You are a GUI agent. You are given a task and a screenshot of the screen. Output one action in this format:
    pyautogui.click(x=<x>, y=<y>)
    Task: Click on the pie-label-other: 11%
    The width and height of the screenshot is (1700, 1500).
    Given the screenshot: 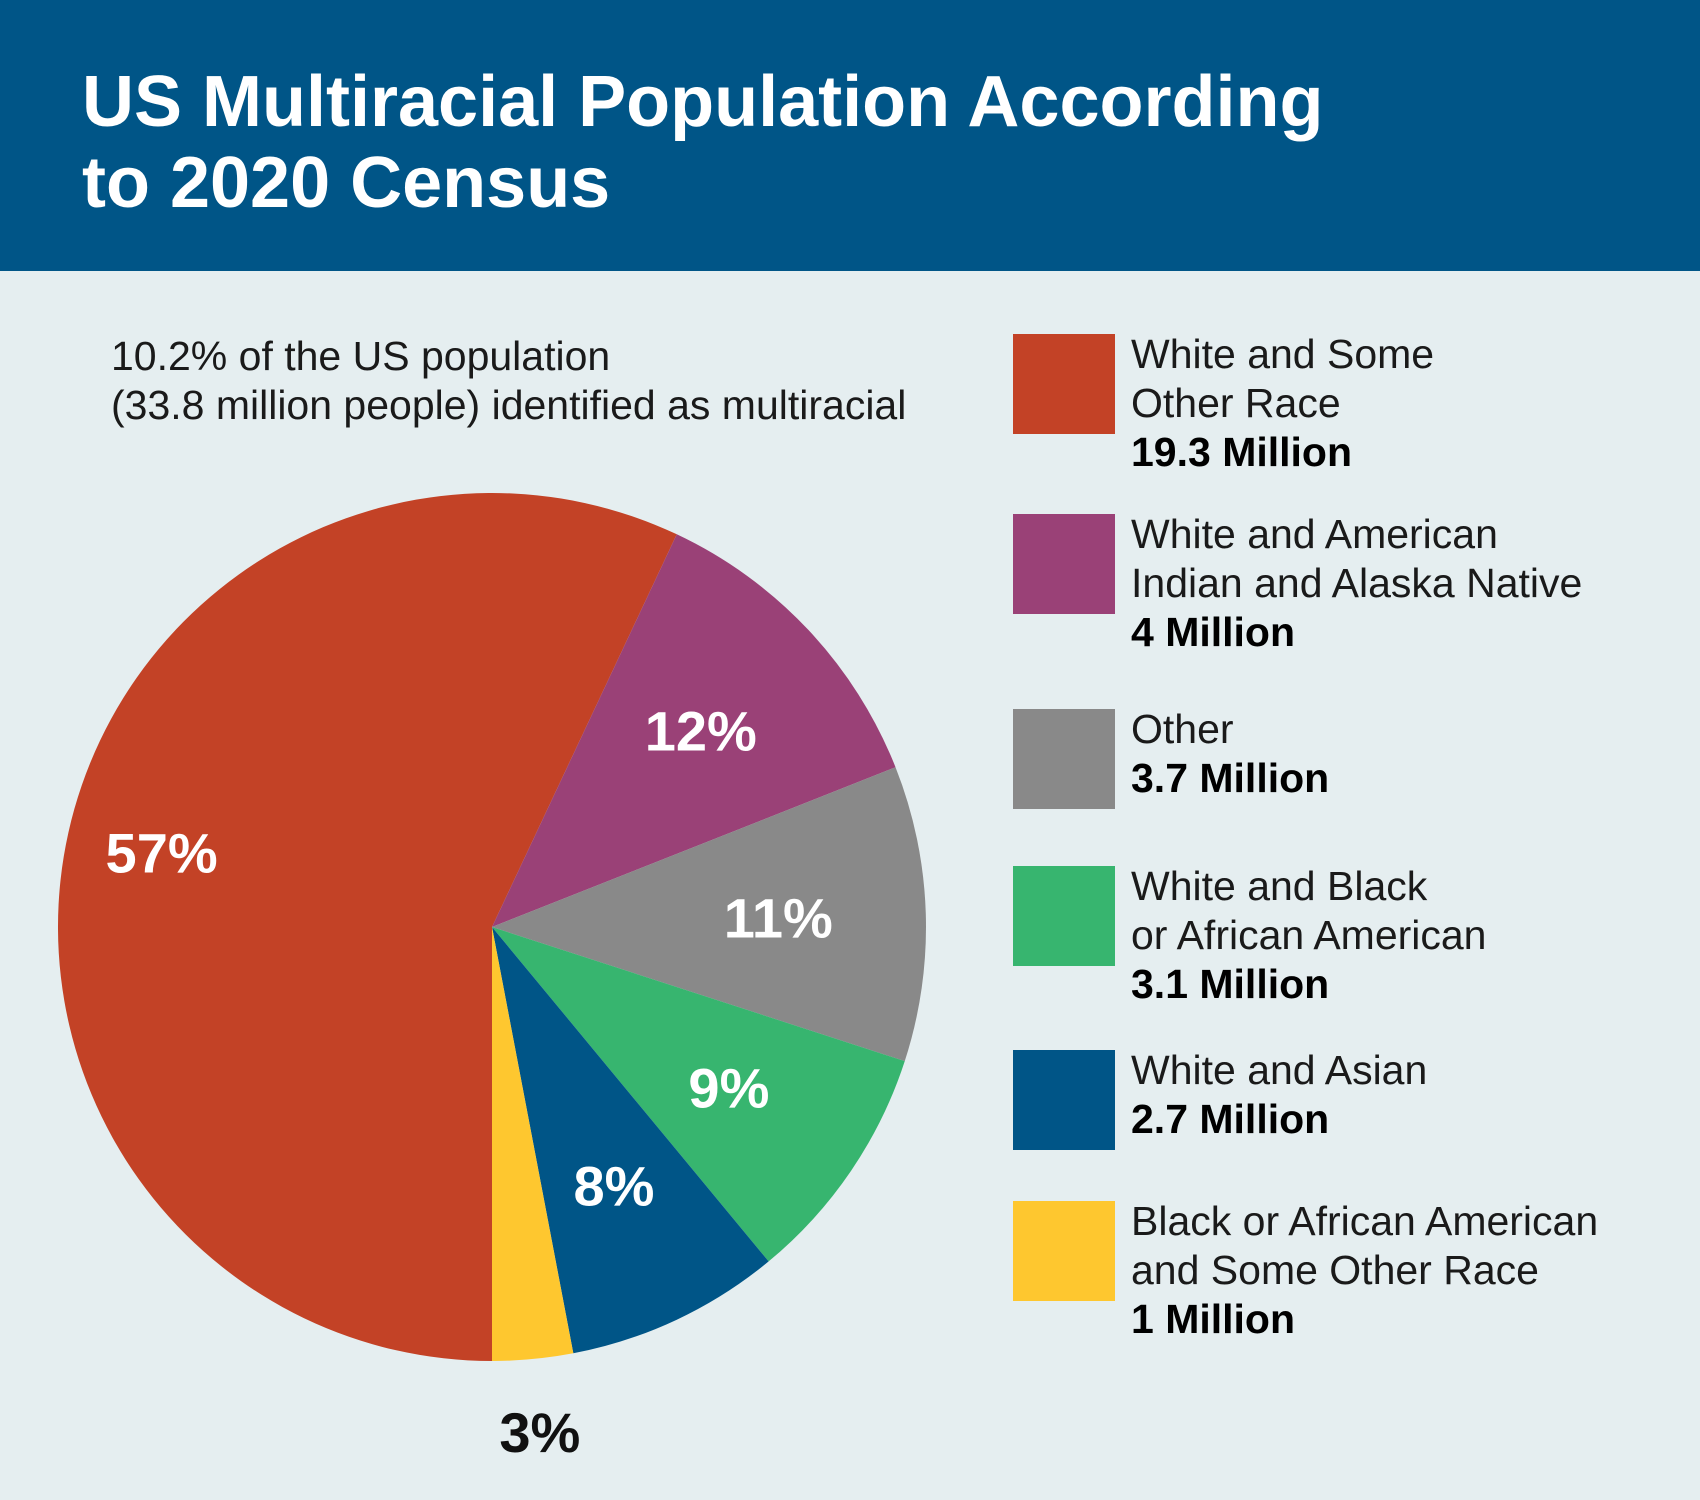 What is the action you would take?
    pyautogui.click(x=778, y=918)
    